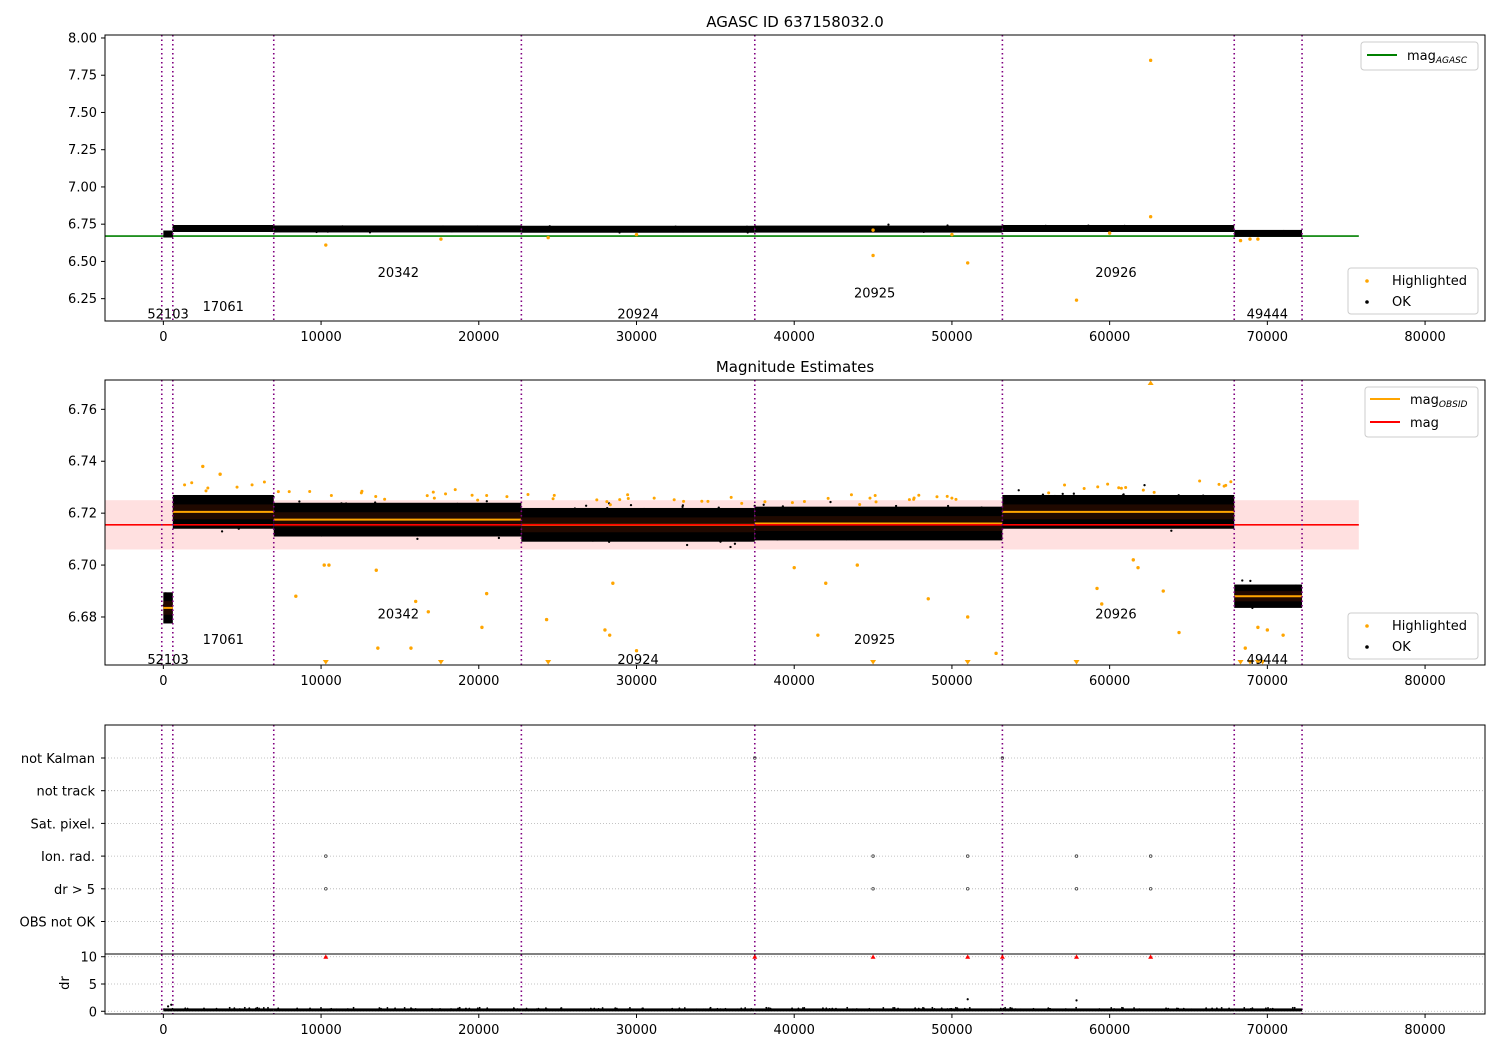 The image size is (1500, 1050). I want to click on ok-points-band, so click(223, 228).